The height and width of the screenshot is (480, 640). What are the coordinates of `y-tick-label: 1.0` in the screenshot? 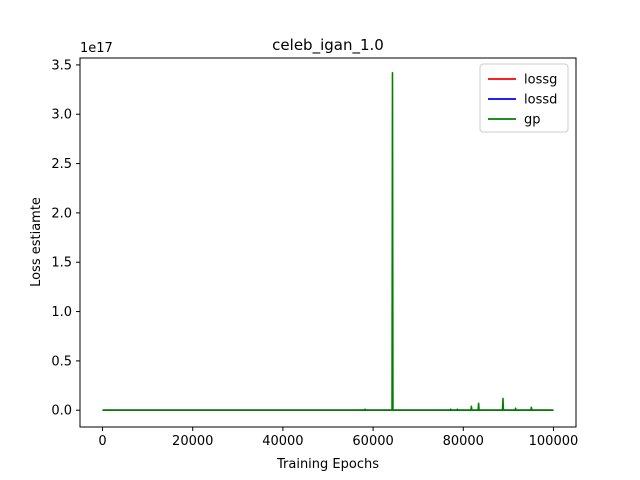 It's located at (61, 312).